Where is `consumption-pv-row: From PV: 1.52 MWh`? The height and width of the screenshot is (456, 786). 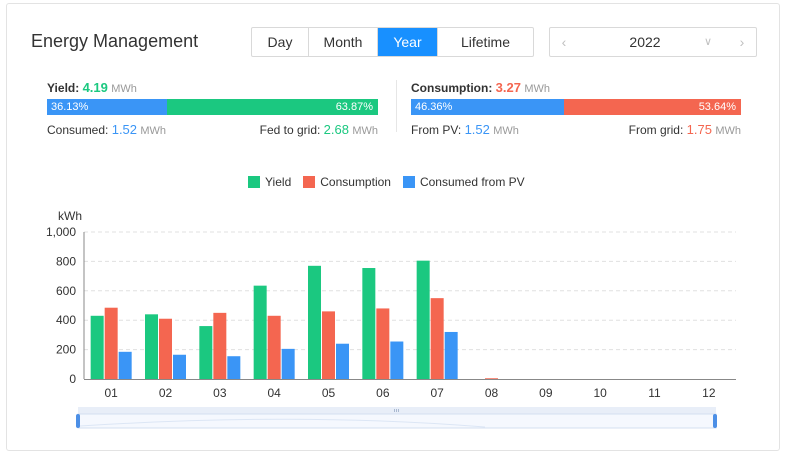
consumption-pv-row: From PV: 1.52 MWh is located at coordinates (465, 129).